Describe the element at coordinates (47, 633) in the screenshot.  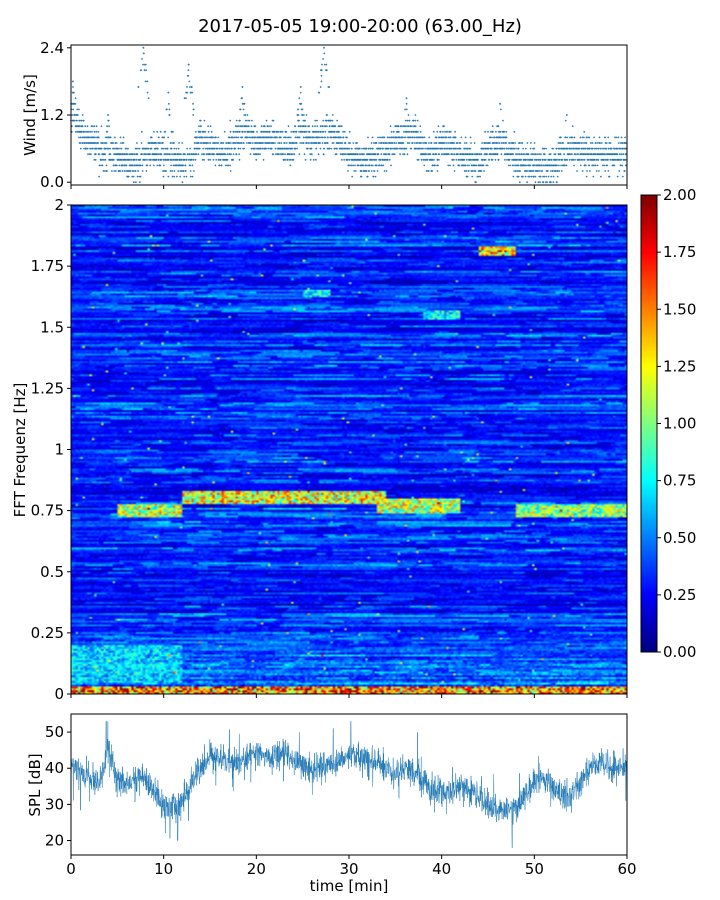
I see `spectrogram-ytick-label: 0.25` at that location.